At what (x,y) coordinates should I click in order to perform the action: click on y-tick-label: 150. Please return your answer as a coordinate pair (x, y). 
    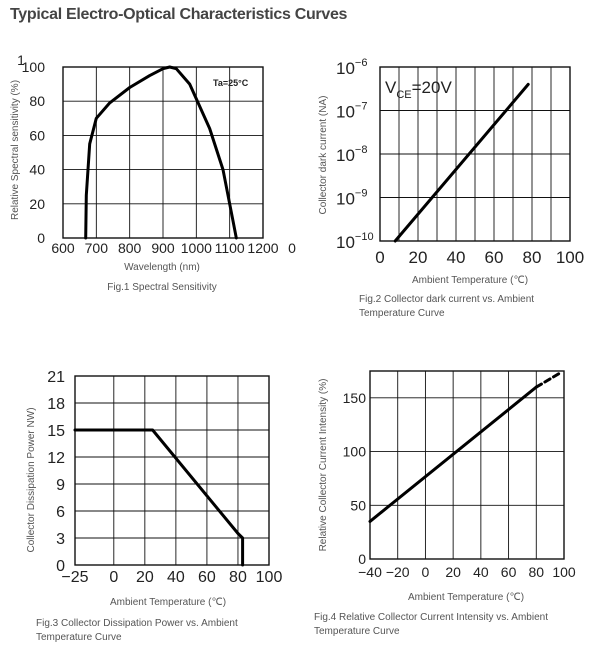
    Looking at the image, I should click on (355, 398).